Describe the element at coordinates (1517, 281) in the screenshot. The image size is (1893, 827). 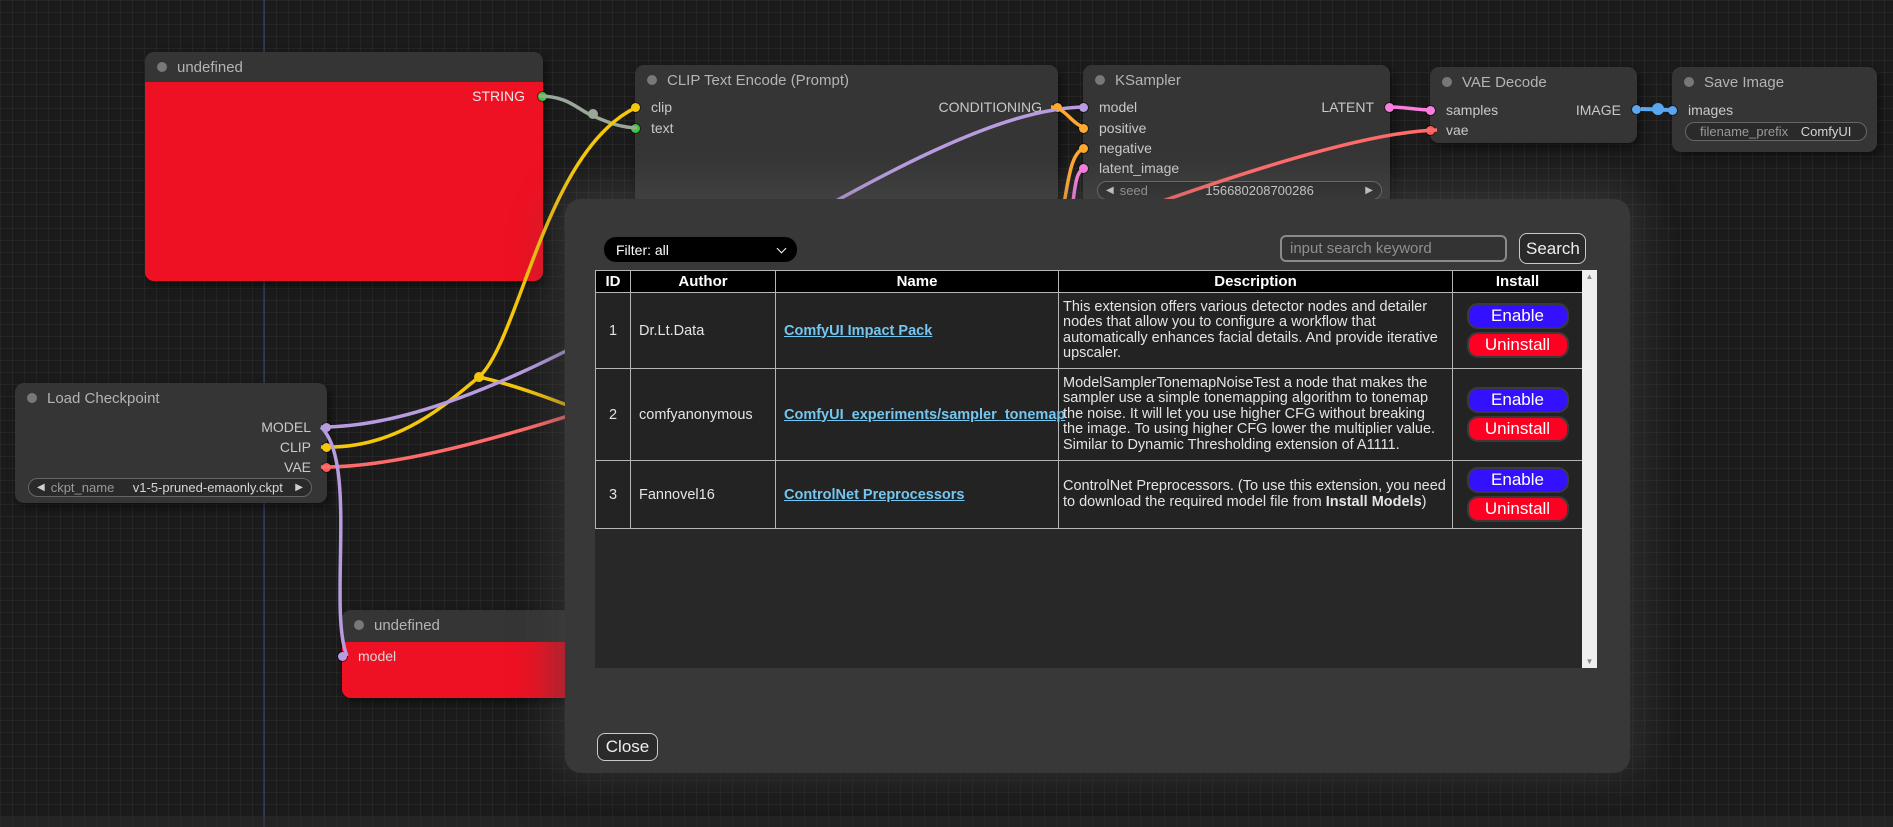
I see `header-install: Install` at that location.